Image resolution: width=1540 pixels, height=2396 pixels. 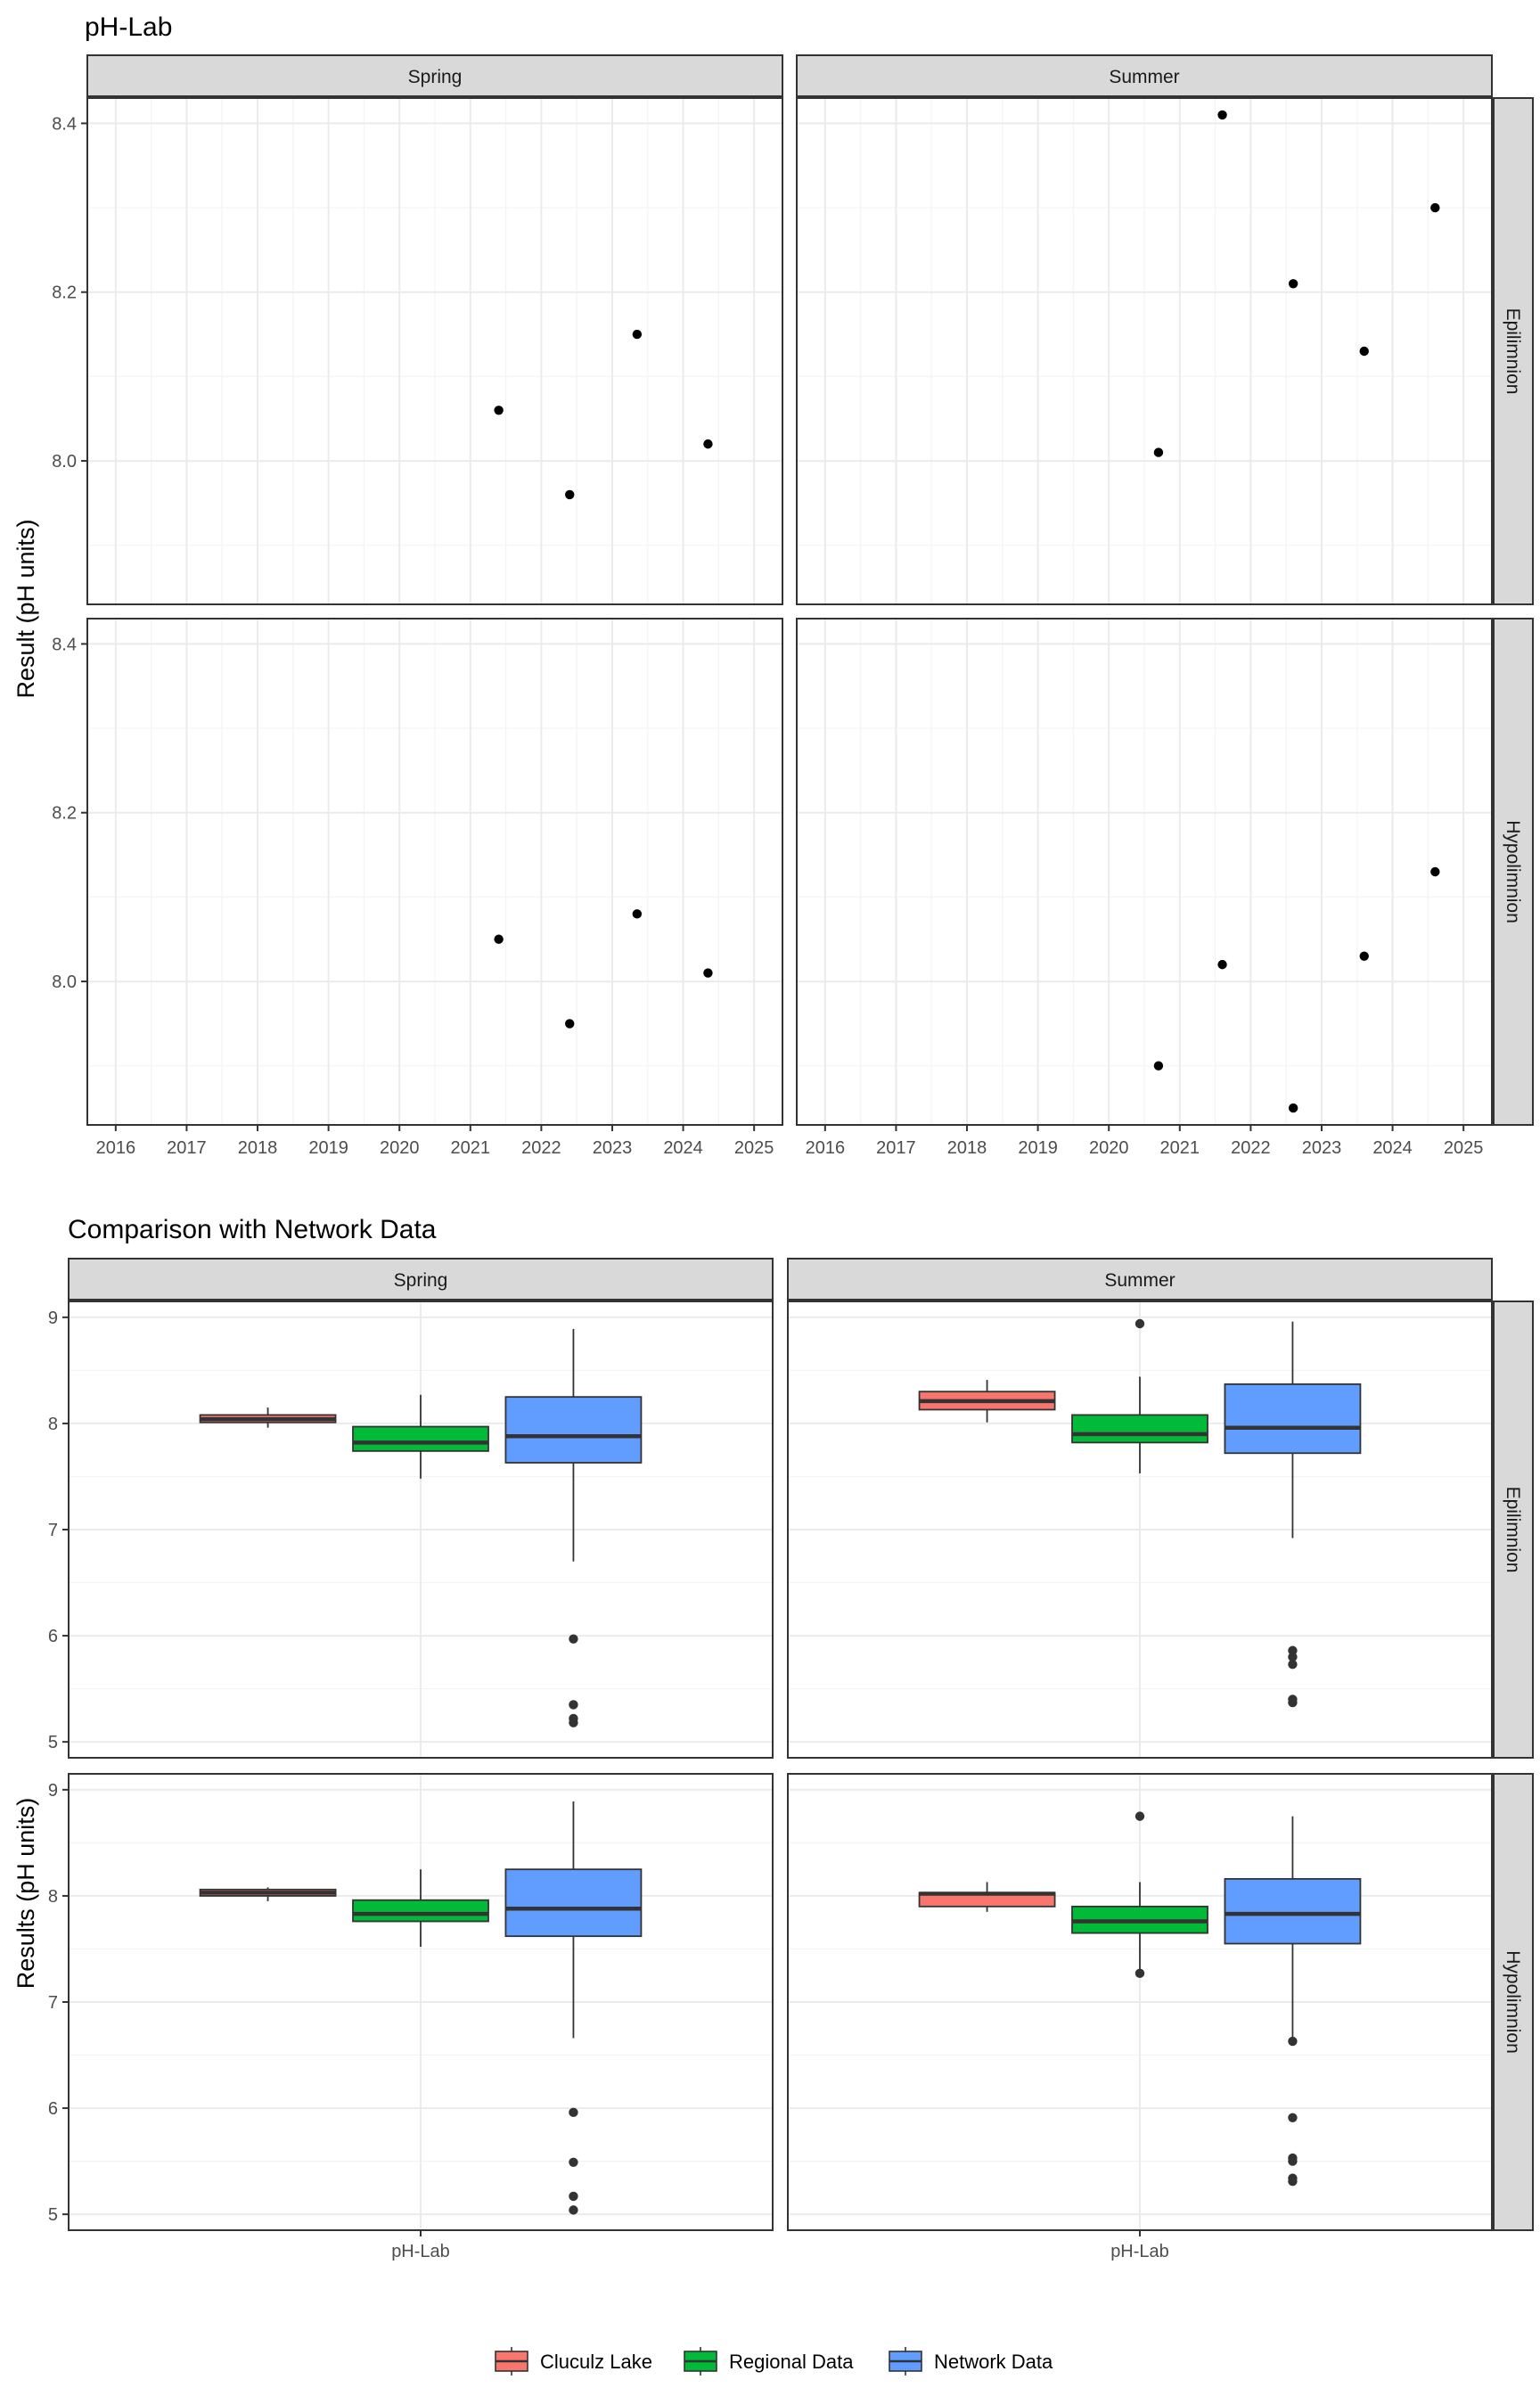 What do you see at coordinates (53, 2109) in the screenshot?
I see `y-tick-label: 6` at bounding box center [53, 2109].